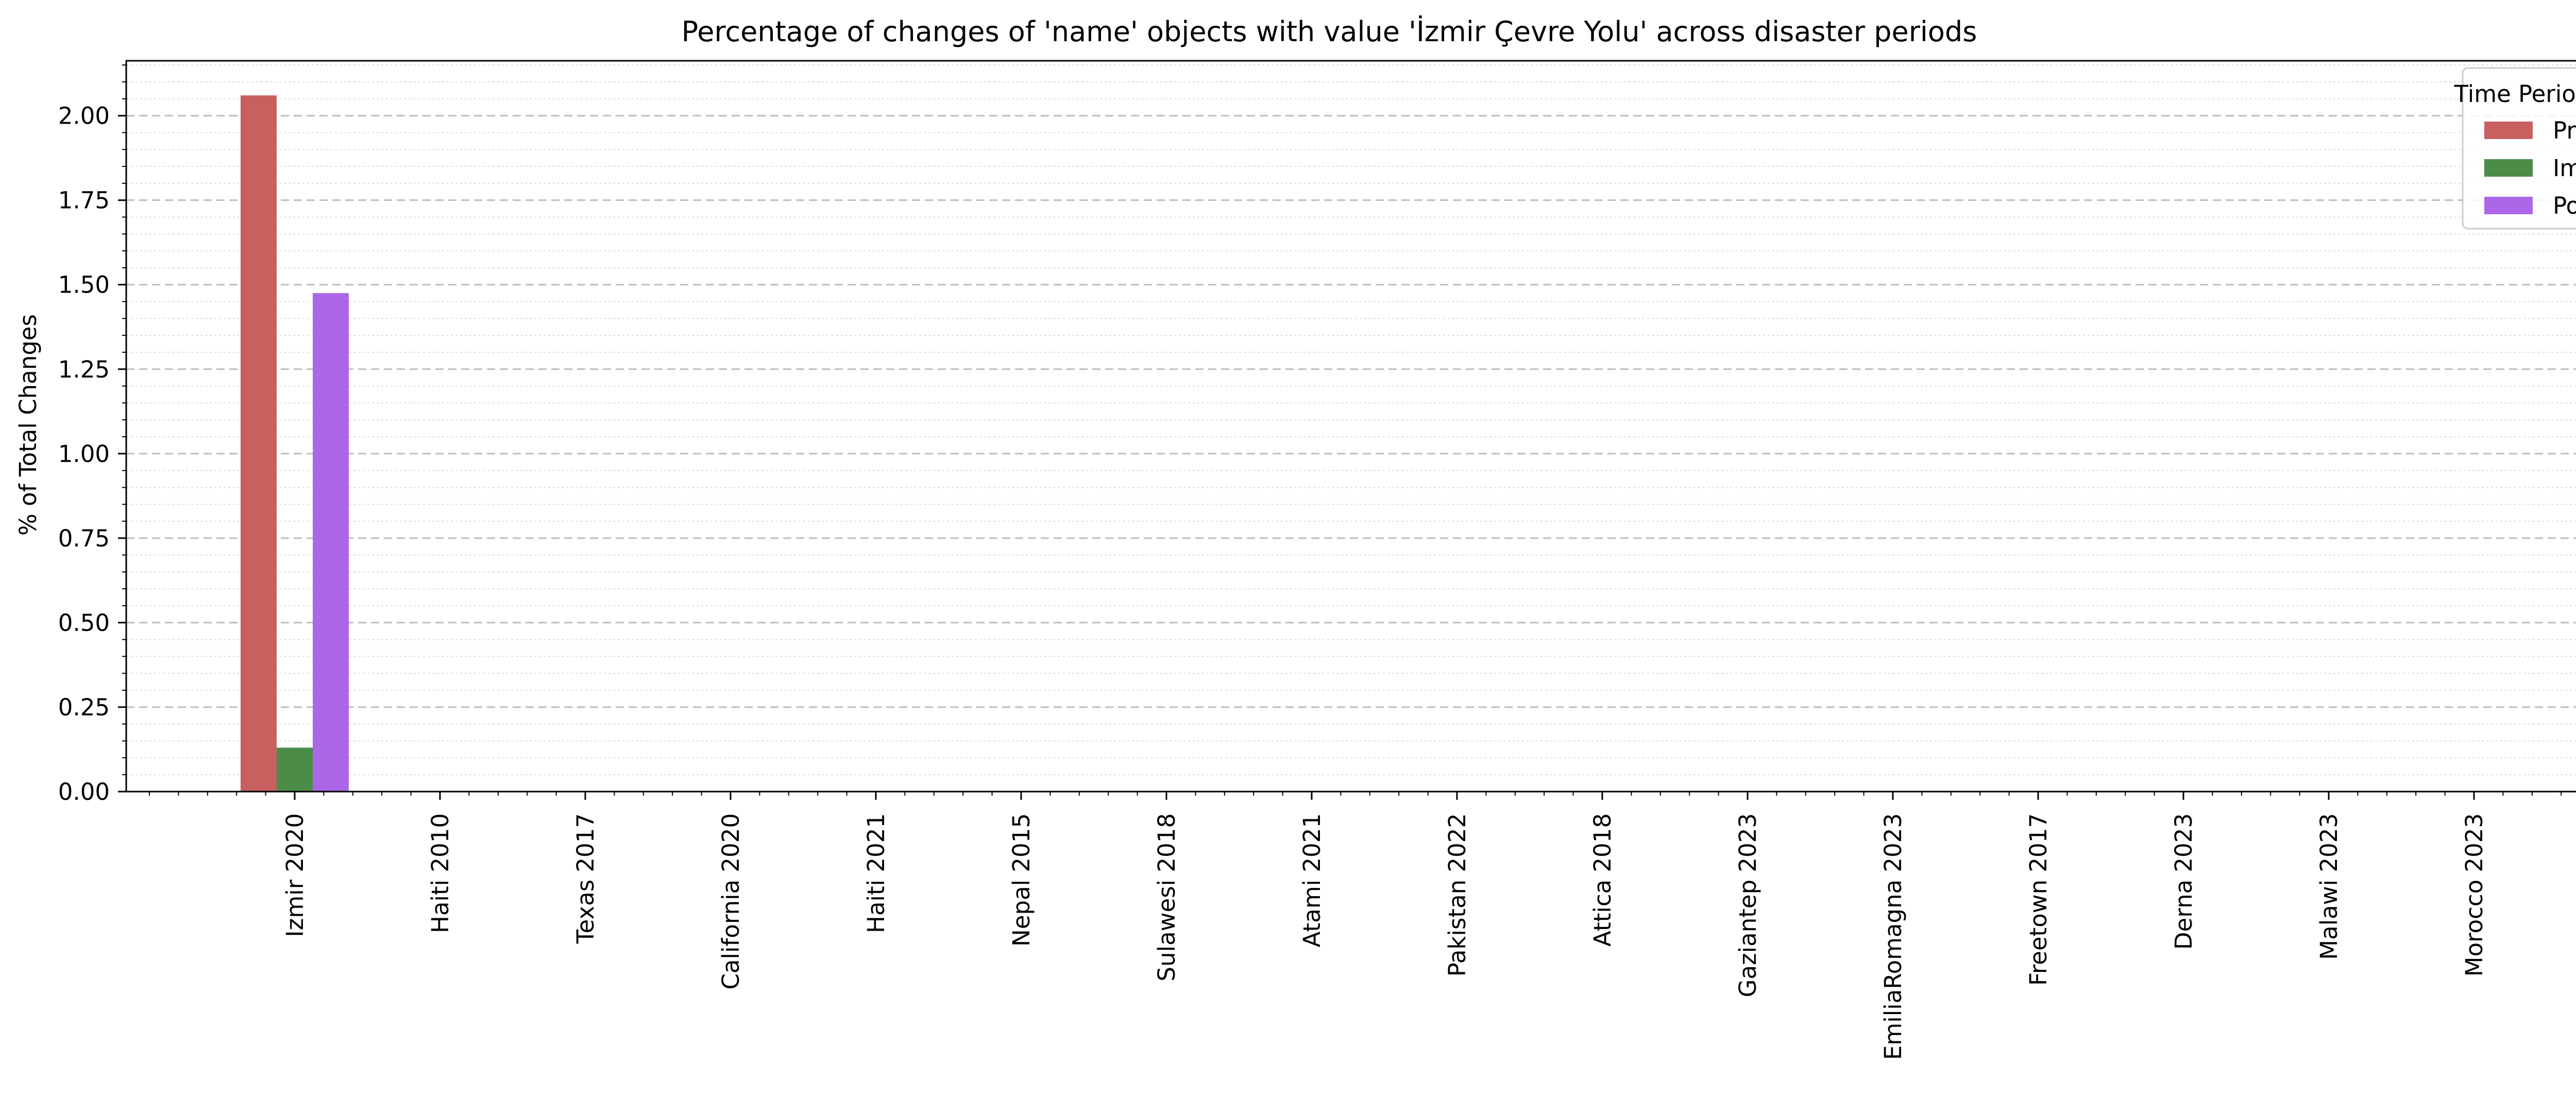 This screenshot has height=1097, width=2576. What do you see at coordinates (1747, 905) in the screenshot?
I see `x-tick-label: Gaziantep 2023` at bounding box center [1747, 905].